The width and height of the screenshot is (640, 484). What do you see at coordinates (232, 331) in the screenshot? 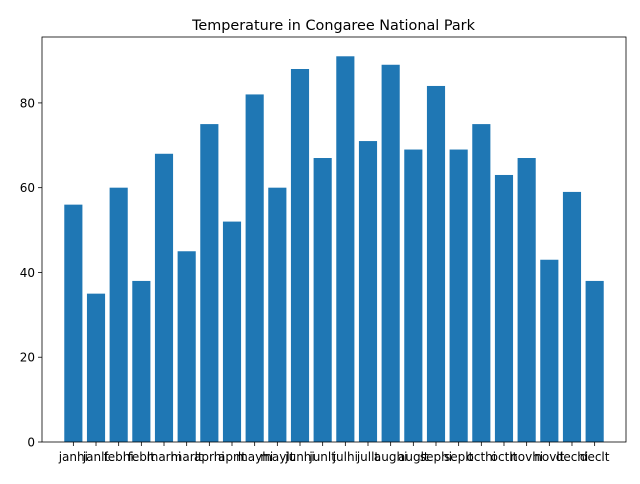
I see `bar-aprlt` at bounding box center [232, 331].